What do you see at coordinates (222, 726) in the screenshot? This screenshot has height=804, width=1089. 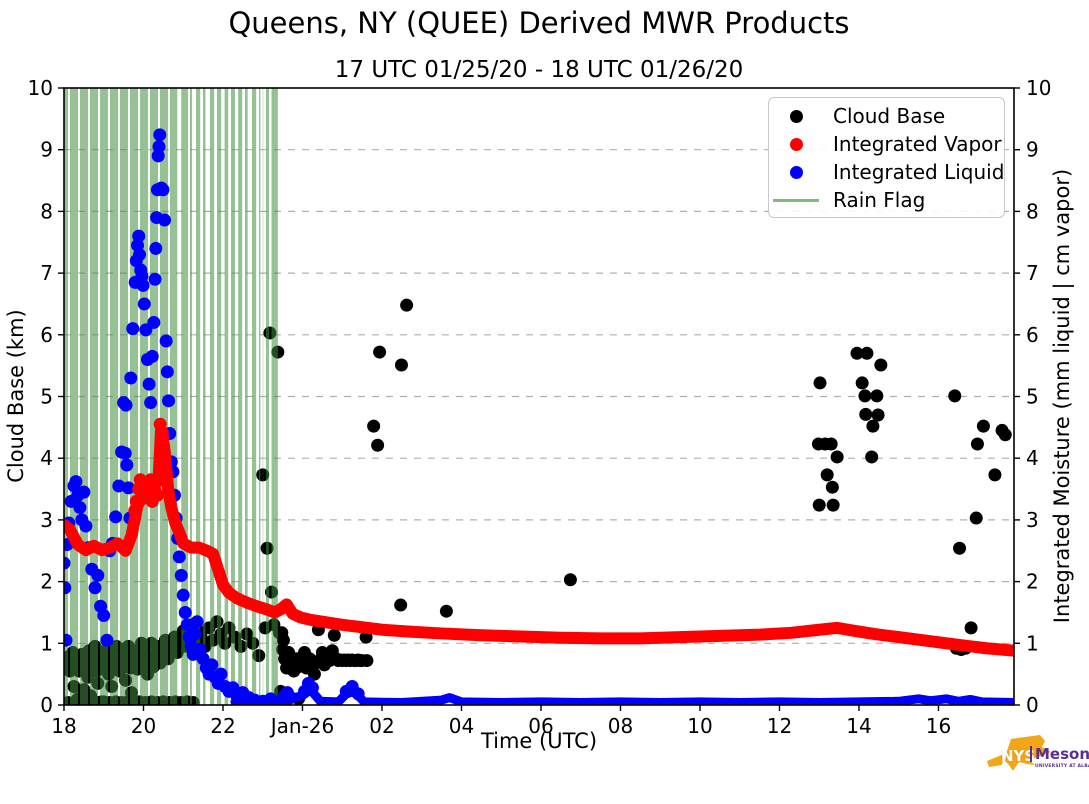 I see `x-tick-label: 22` at bounding box center [222, 726].